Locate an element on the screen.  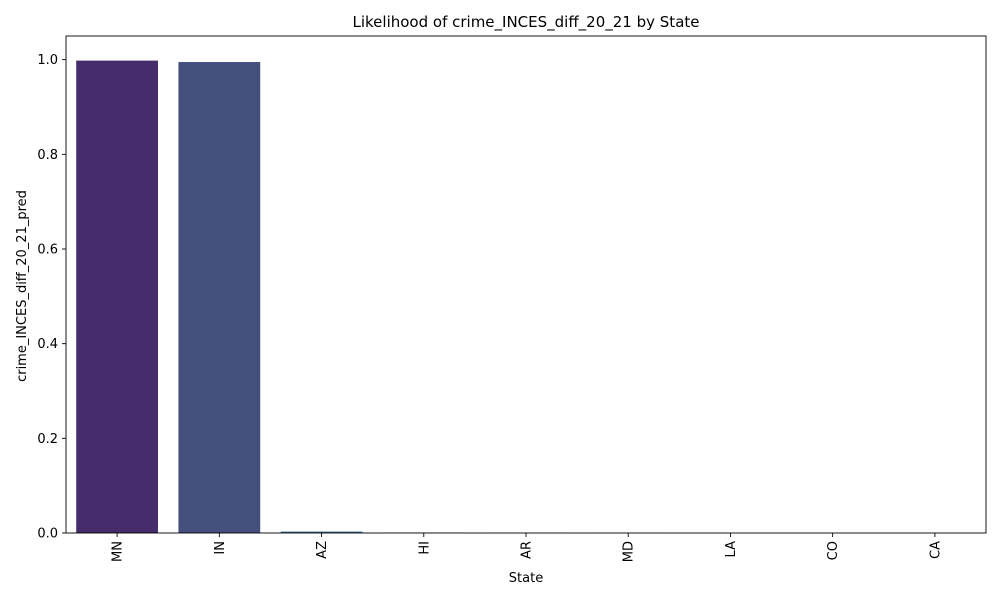
y-tick-label: 1.0 is located at coordinates (47, 60).